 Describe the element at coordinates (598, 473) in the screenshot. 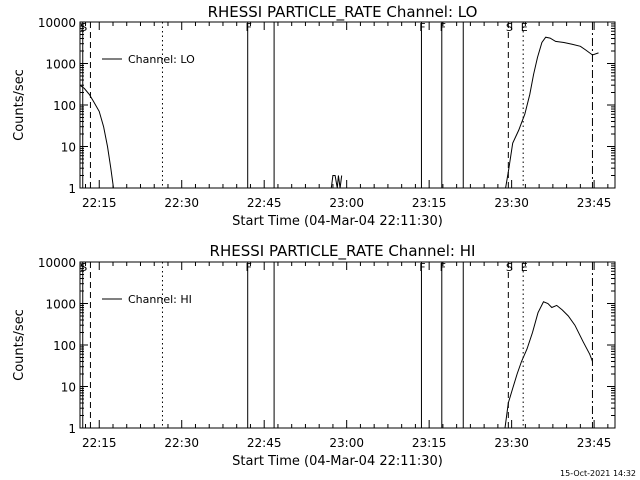

I see `timestamp-label: 15-Oct-2021 14:32` at that location.